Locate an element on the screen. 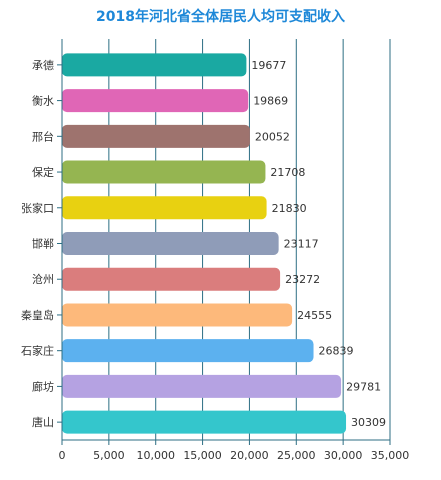  x-tick-label: 10,000 is located at coordinates (155, 455).